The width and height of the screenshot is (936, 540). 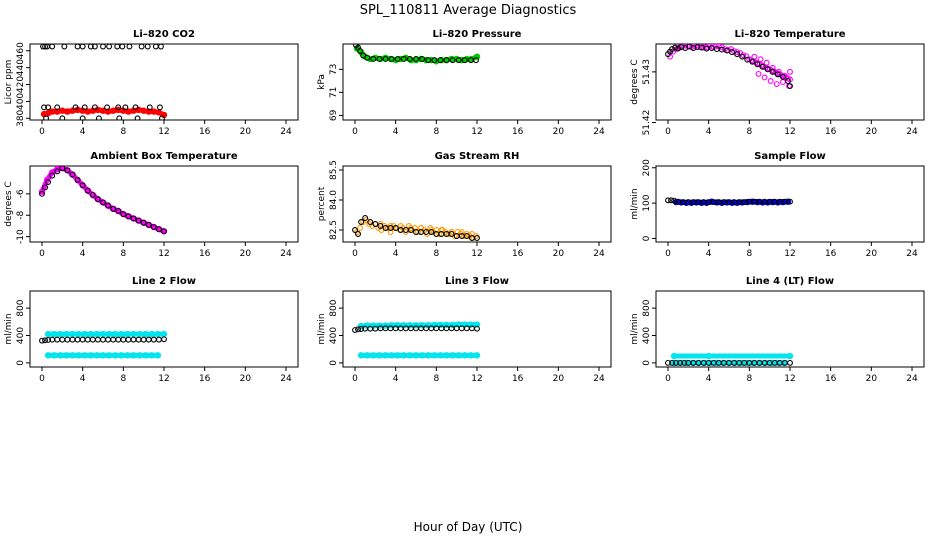 I want to click on panel-7-title: Line 2 Flow, so click(x=164, y=281).